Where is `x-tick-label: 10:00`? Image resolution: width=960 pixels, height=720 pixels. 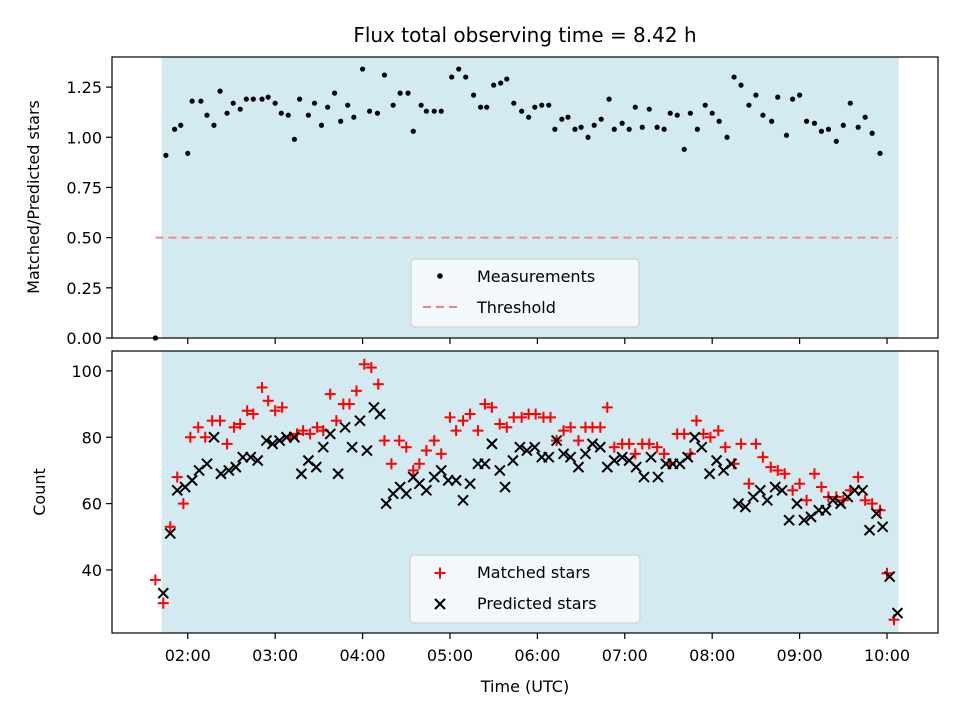
x-tick-label: 10:00 is located at coordinates (887, 655).